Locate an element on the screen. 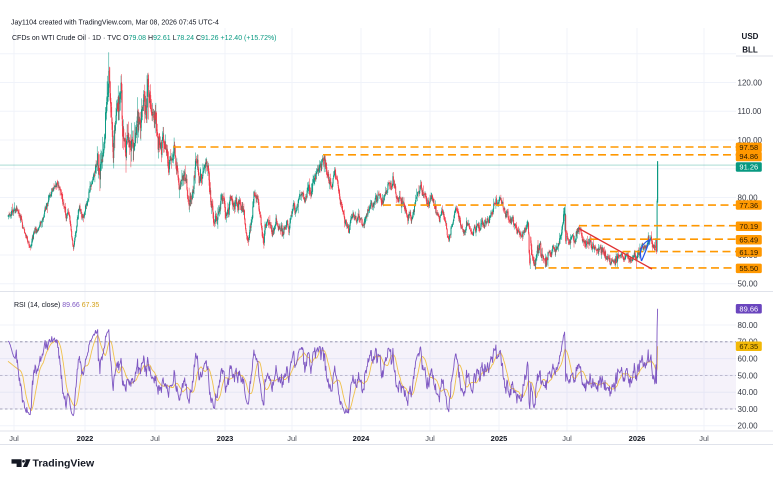 Image resolution: width=773 pixels, height=484 pixels. svg-text: RSI (14, close) 89.66 67.35 is located at coordinates (56, 305).